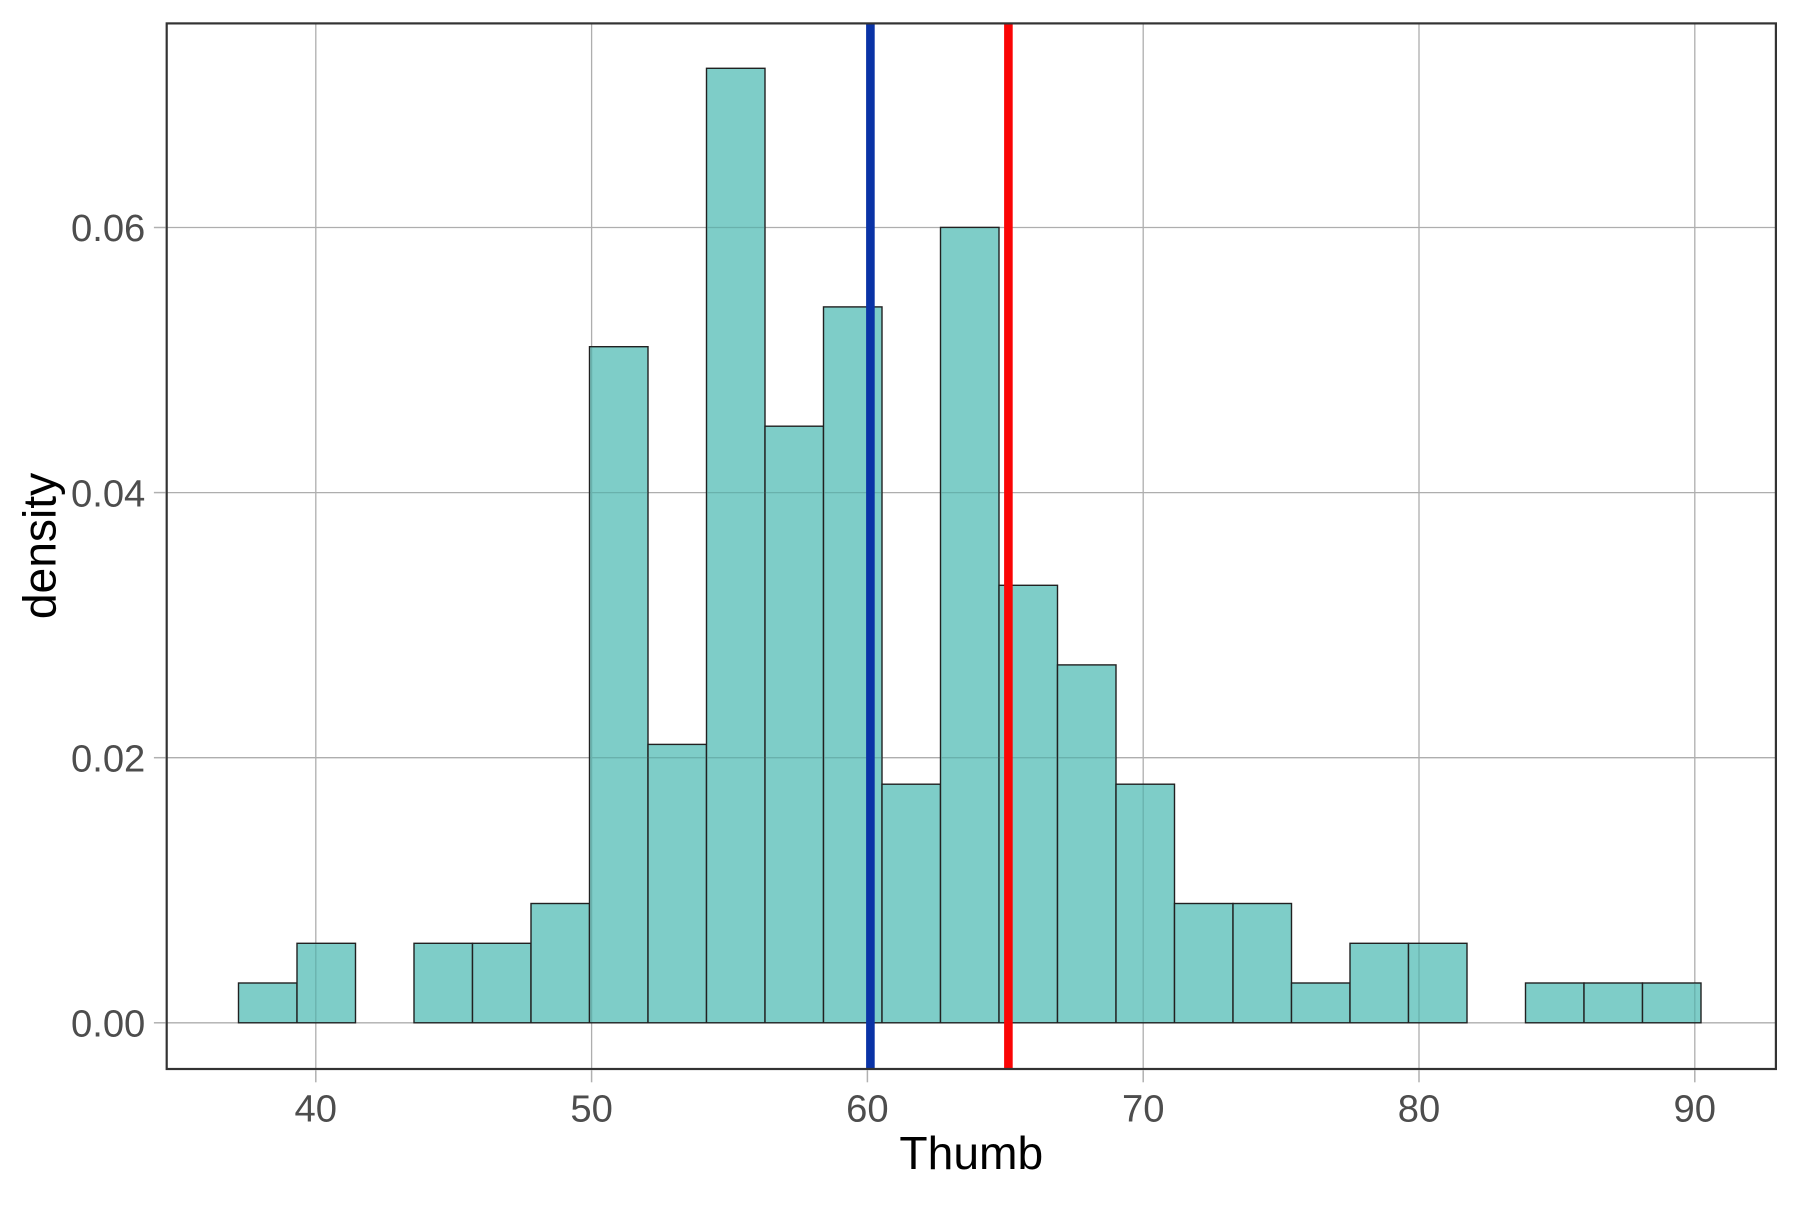 The image size is (1800, 1205). I want to click on svg-text: 70, so click(1143, 1109).